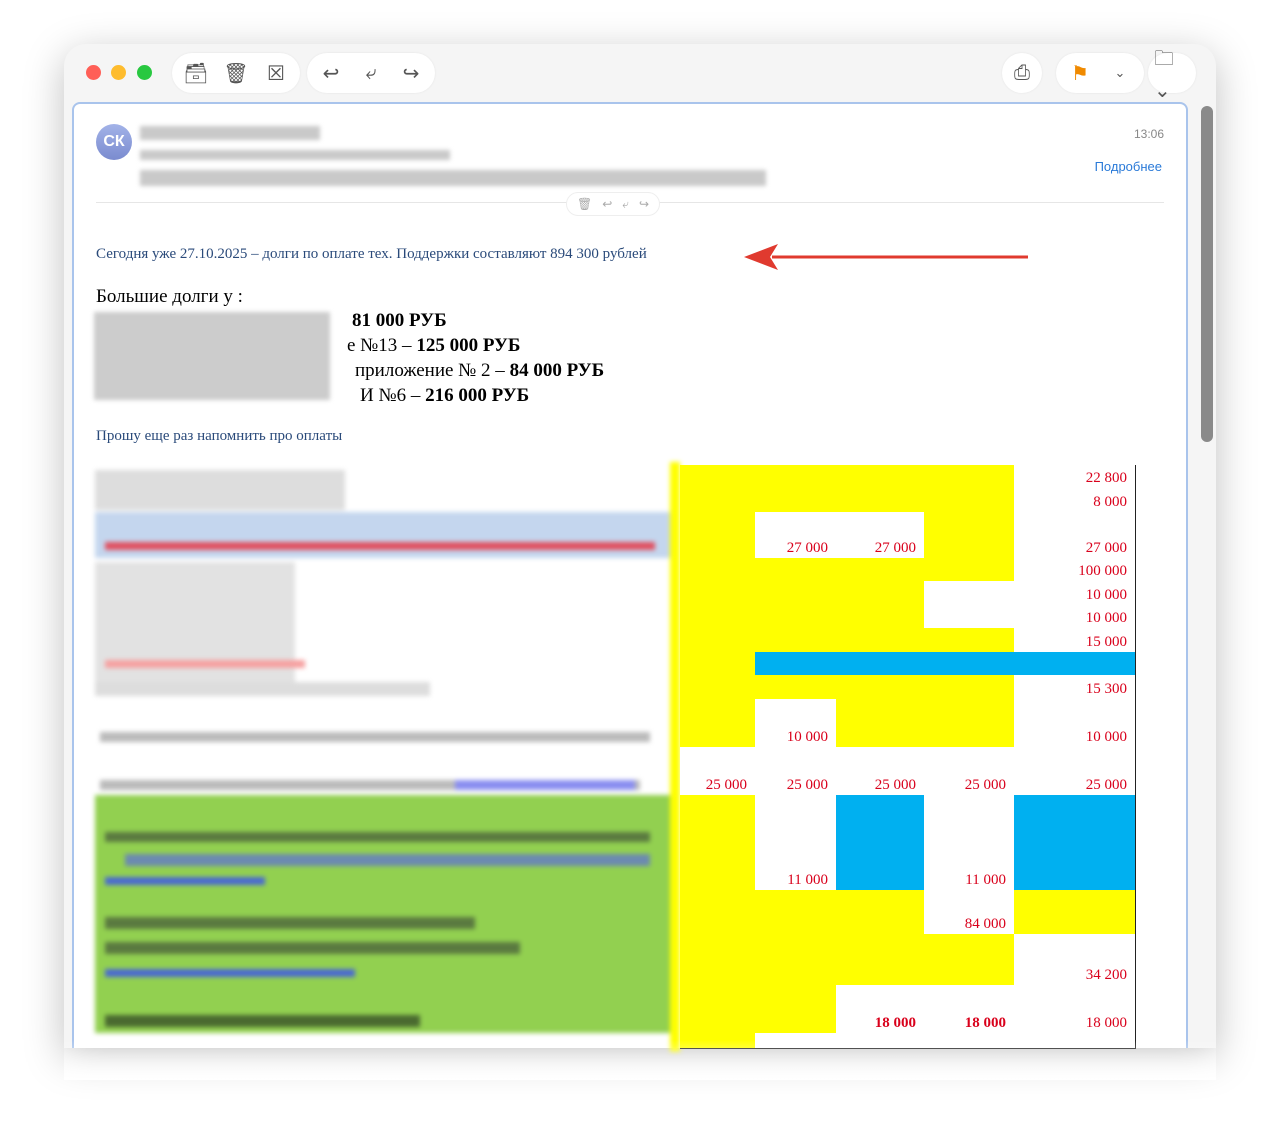  I want to click on mailbox-actions: 🗃 🗑 ☒, so click(236, 73).